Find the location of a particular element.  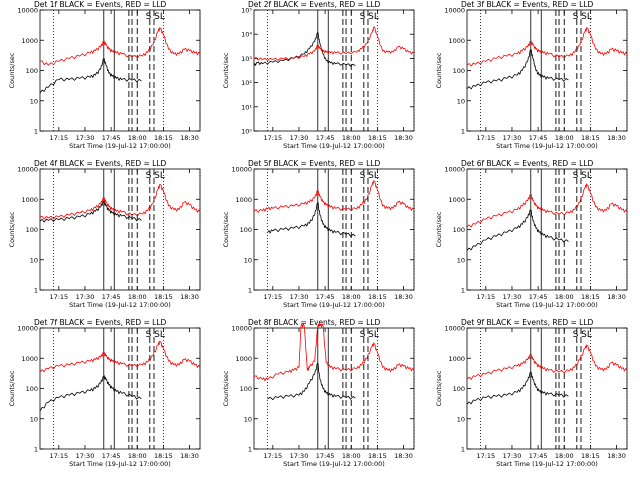

panel-title: Det 8f BLACK = Events, RED = LLD is located at coordinates (314, 322).